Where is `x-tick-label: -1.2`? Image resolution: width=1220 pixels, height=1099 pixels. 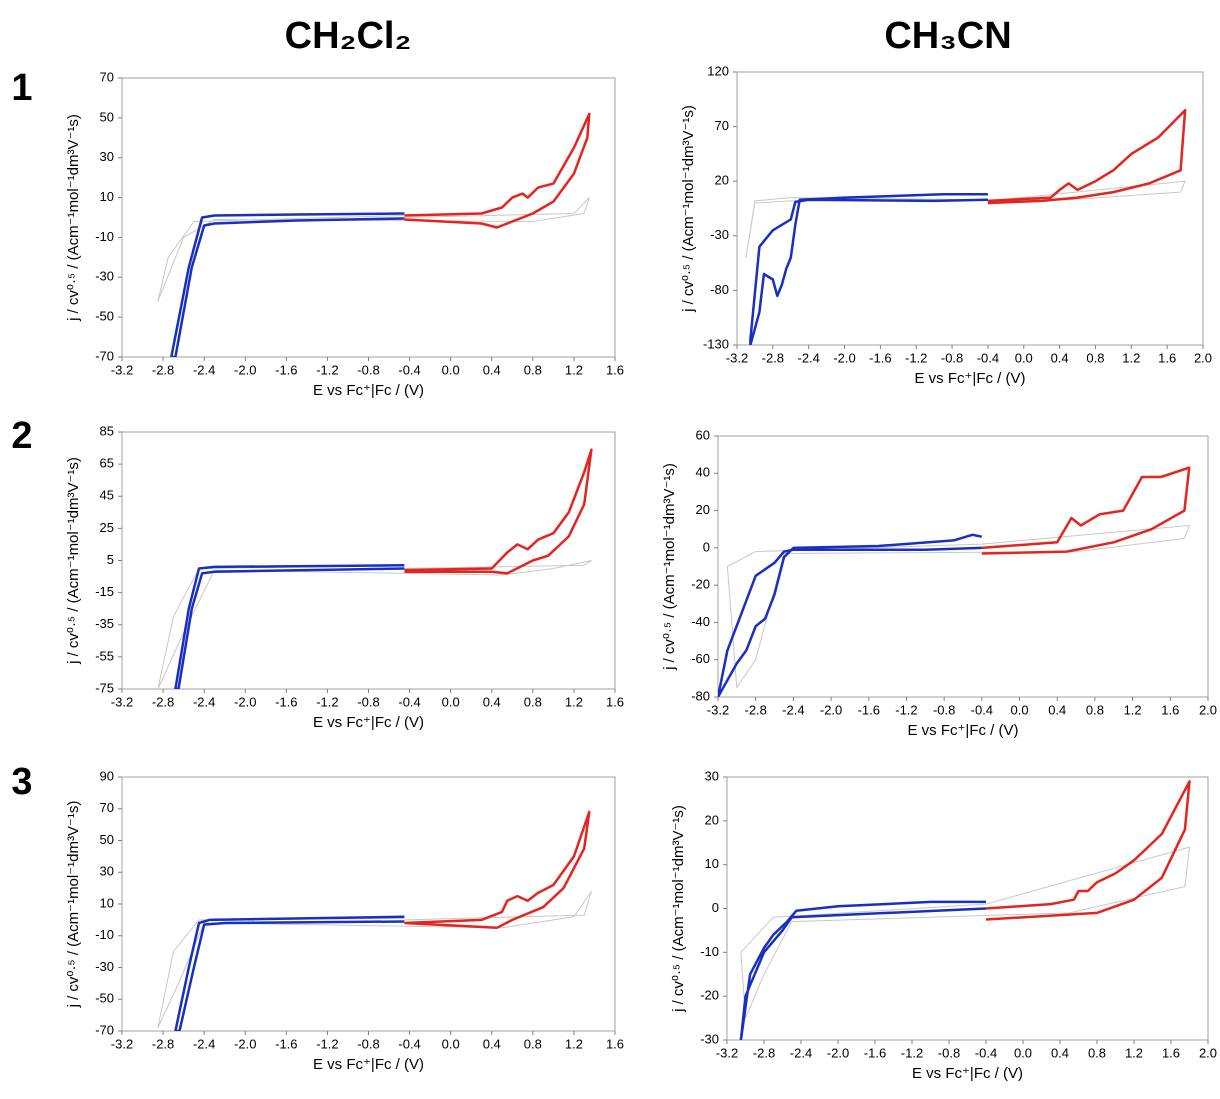
x-tick-label: -1.2 is located at coordinates (327, 701).